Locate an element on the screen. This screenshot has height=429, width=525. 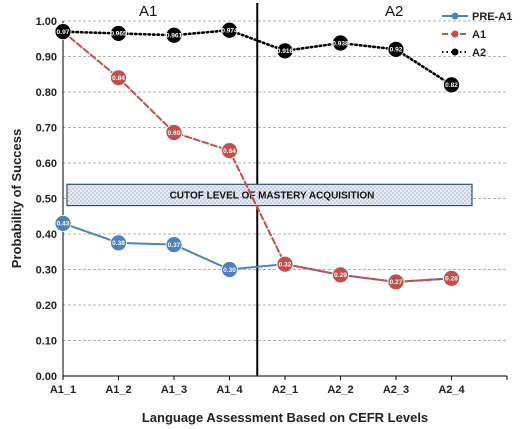
y-tick-label: 1.00 is located at coordinates (46, 22).